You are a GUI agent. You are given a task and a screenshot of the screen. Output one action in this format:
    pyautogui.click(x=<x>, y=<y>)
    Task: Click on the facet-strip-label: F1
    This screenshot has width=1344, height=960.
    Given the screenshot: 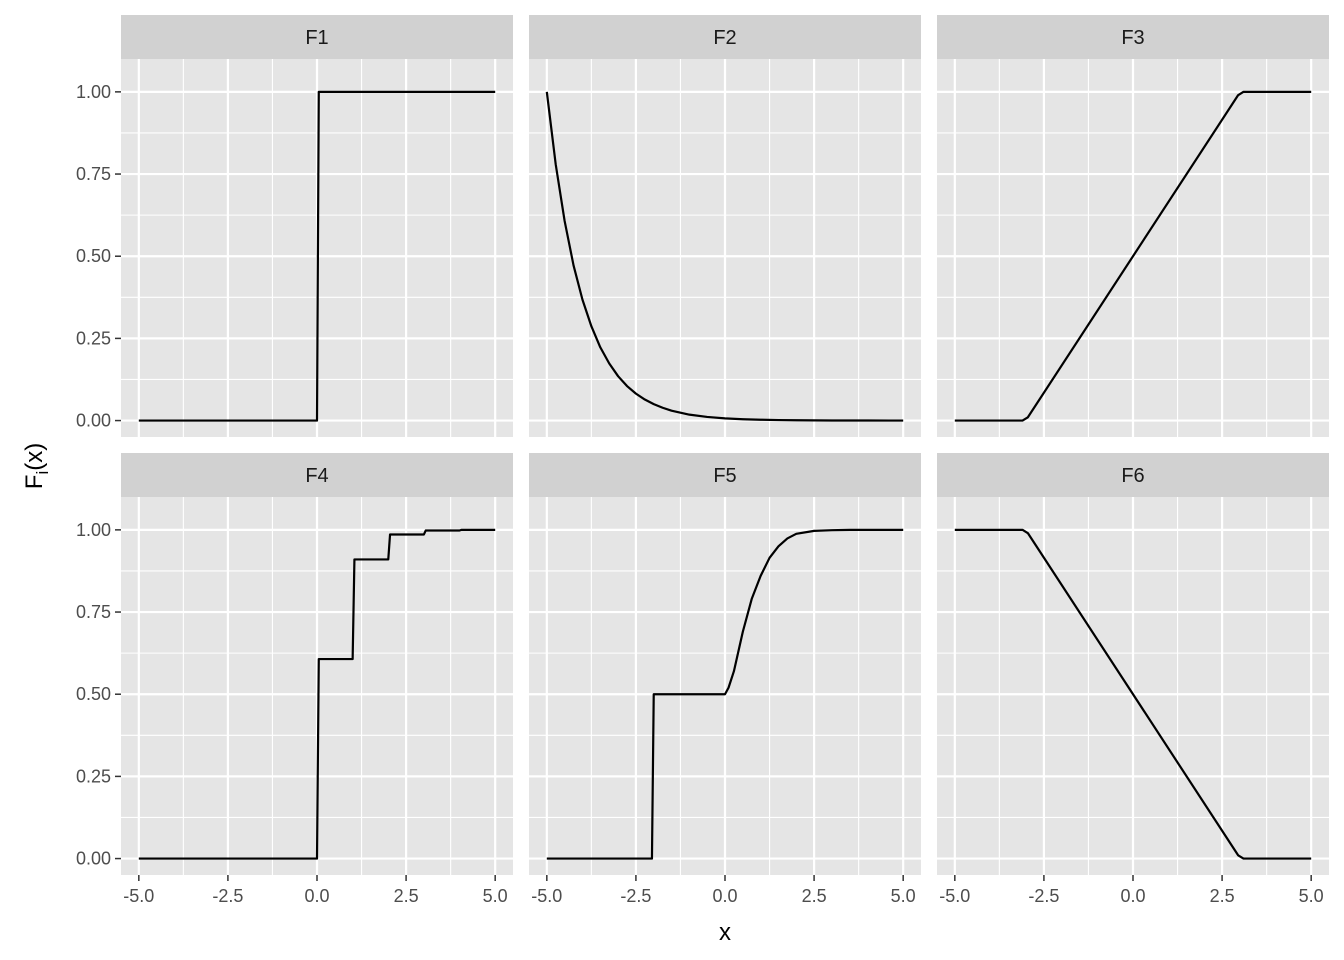 What is the action you would take?
    pyautogui.click(x=316, y=38)
    